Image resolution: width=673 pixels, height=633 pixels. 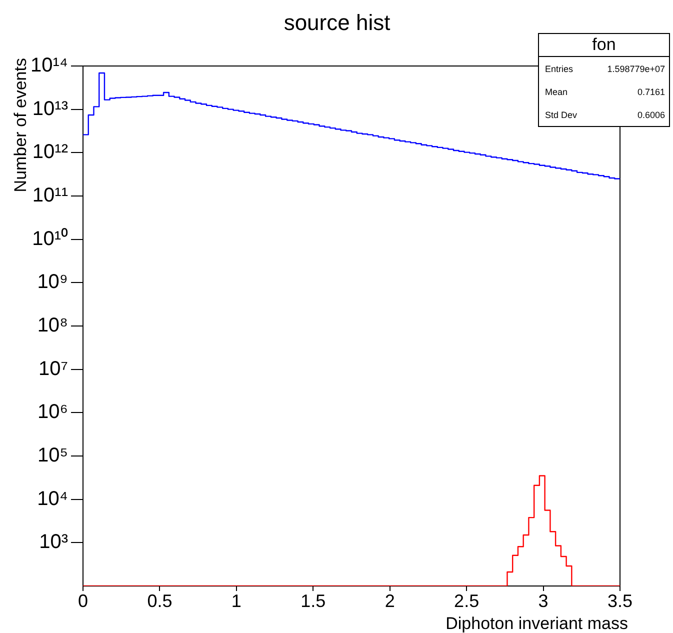 What do you see at coordinates (50, 195) in the screenshot?
I see `y-tick-label: 10¹¹` at bounding box center [50, 195].